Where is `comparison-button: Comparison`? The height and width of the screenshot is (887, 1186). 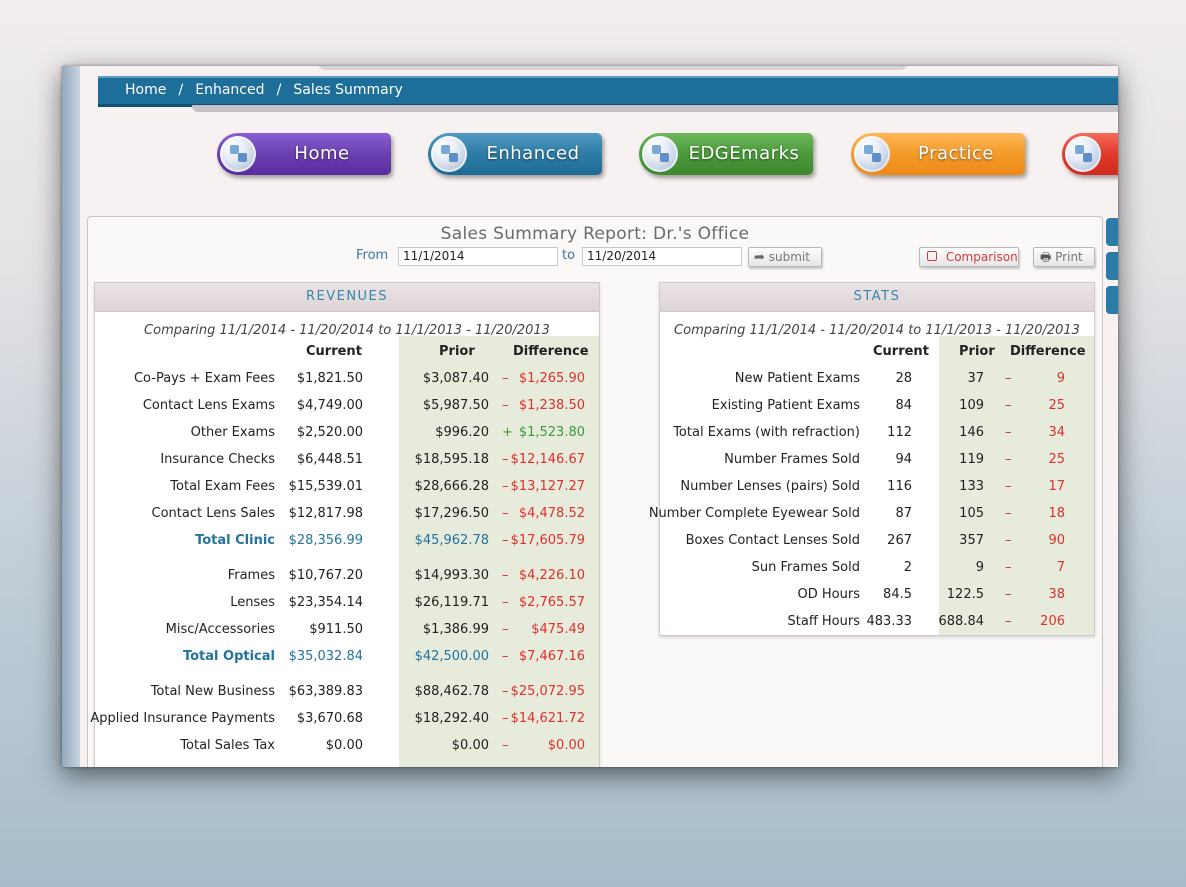
comparison-button: Comparison is located at coordinates (969, 257).